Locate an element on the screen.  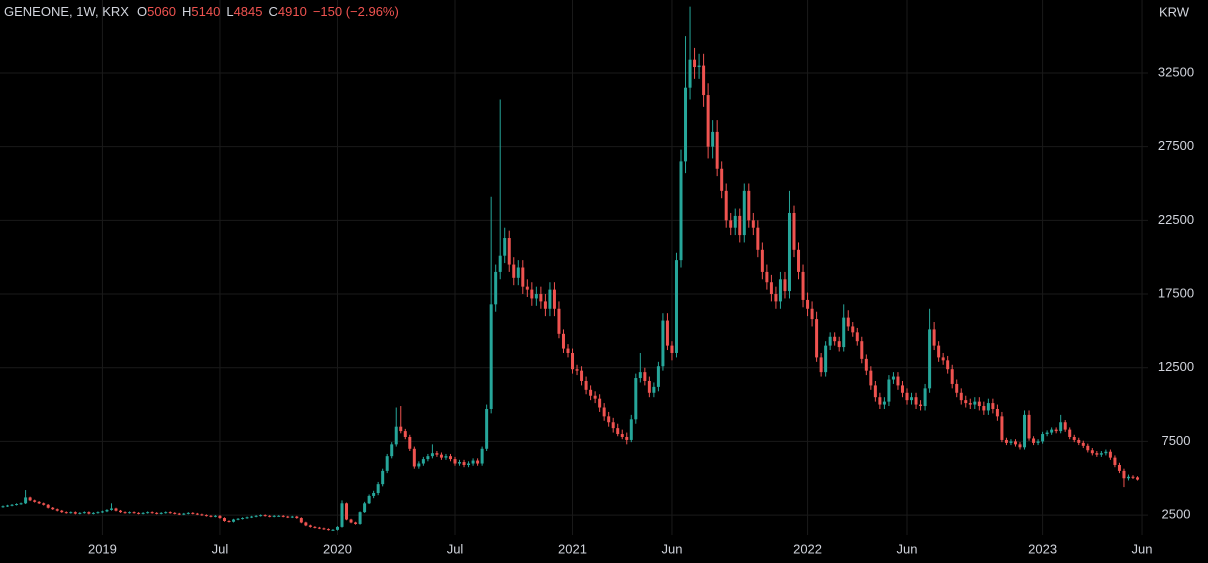
x-tick-label: 2021 is located at coordinates (572, 548).